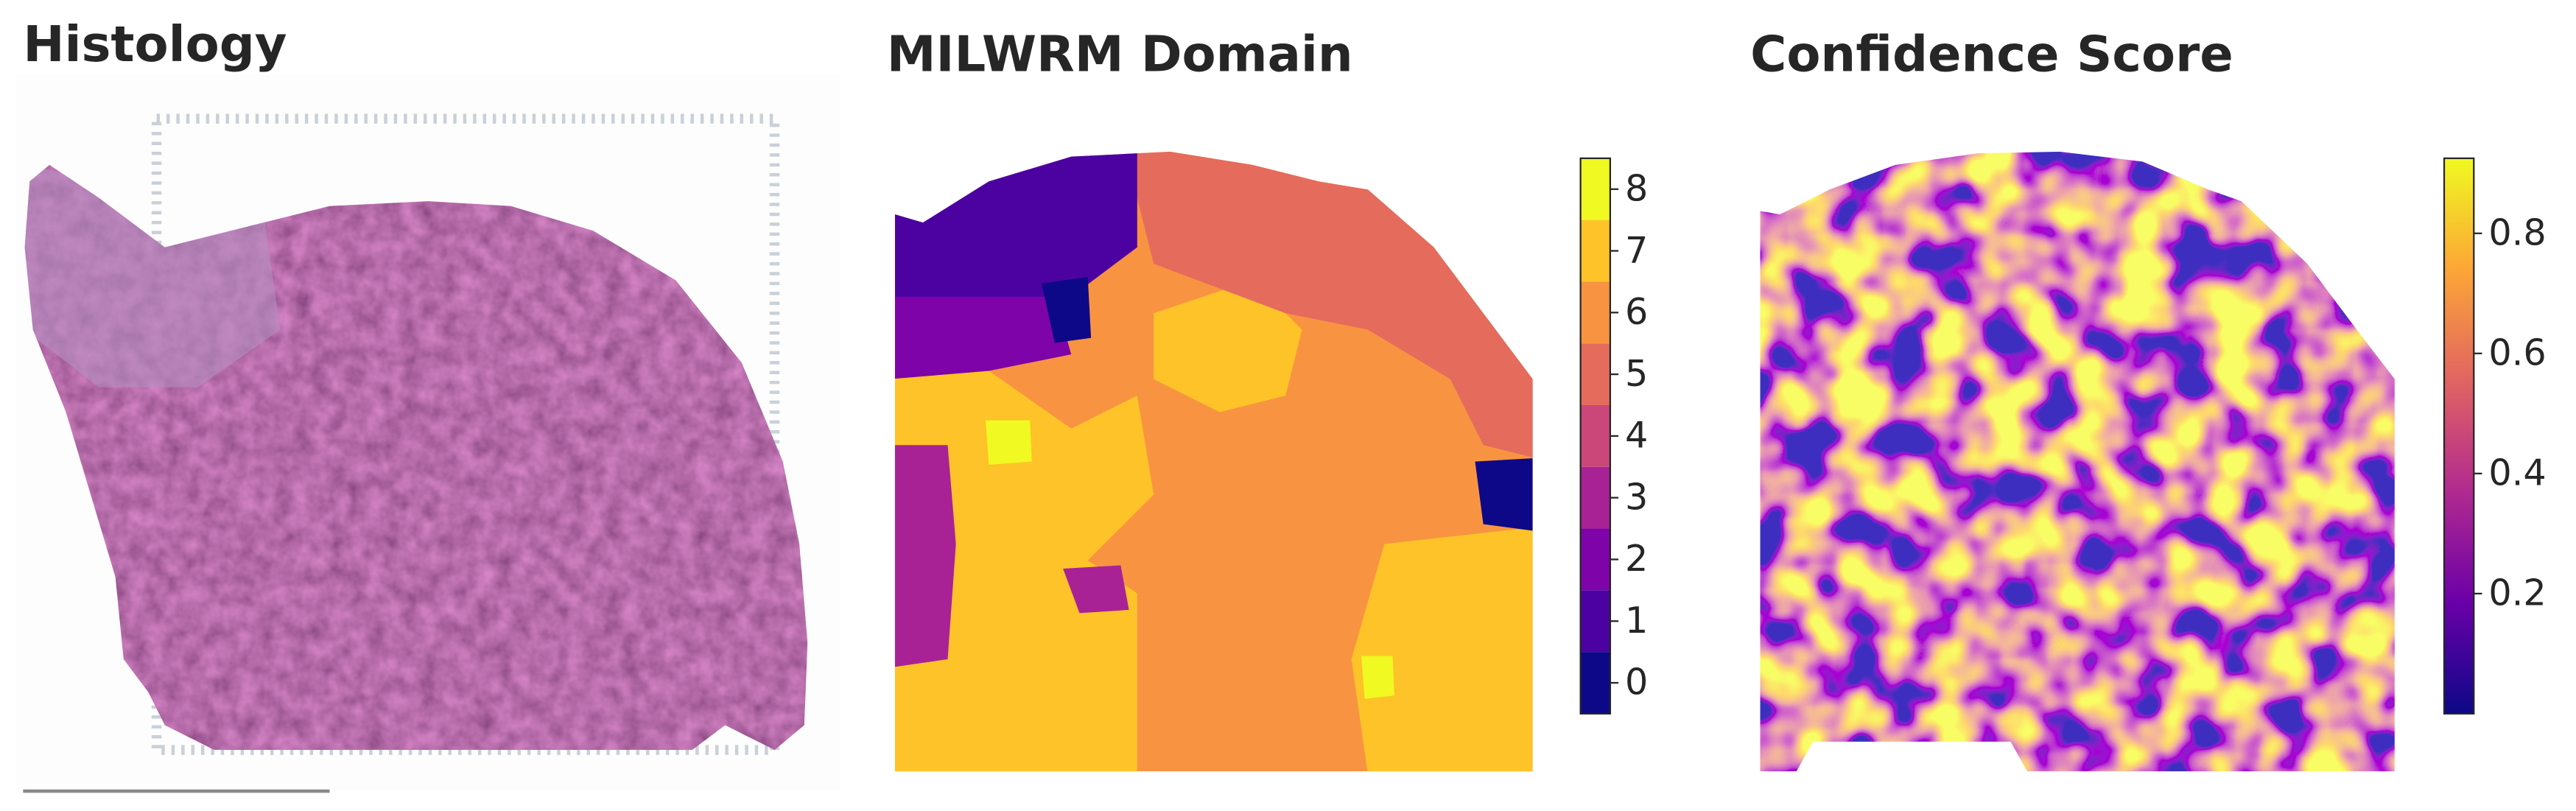  Describe the element at coordinates (1636, 620) in the screenshot. I see `colorbar-tick-label: 1` at that location.